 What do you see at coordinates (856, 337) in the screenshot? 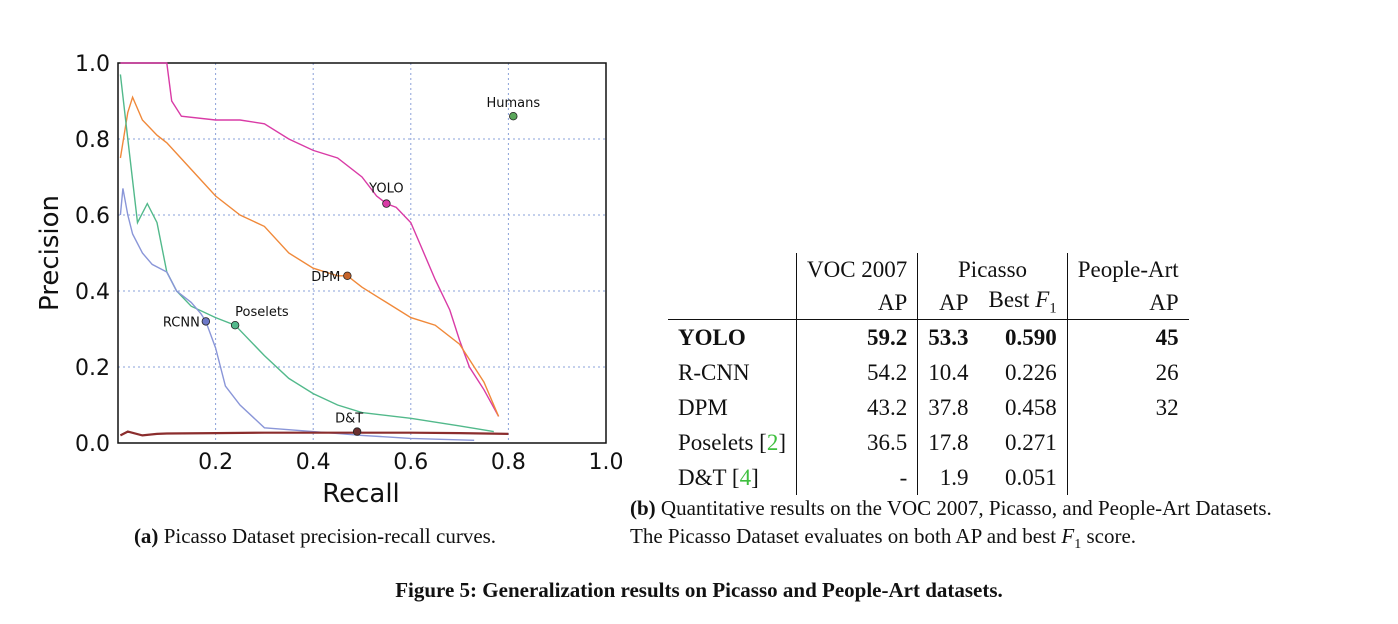
I see `cell-voc: 59.2` at bounding box center [856, 337].